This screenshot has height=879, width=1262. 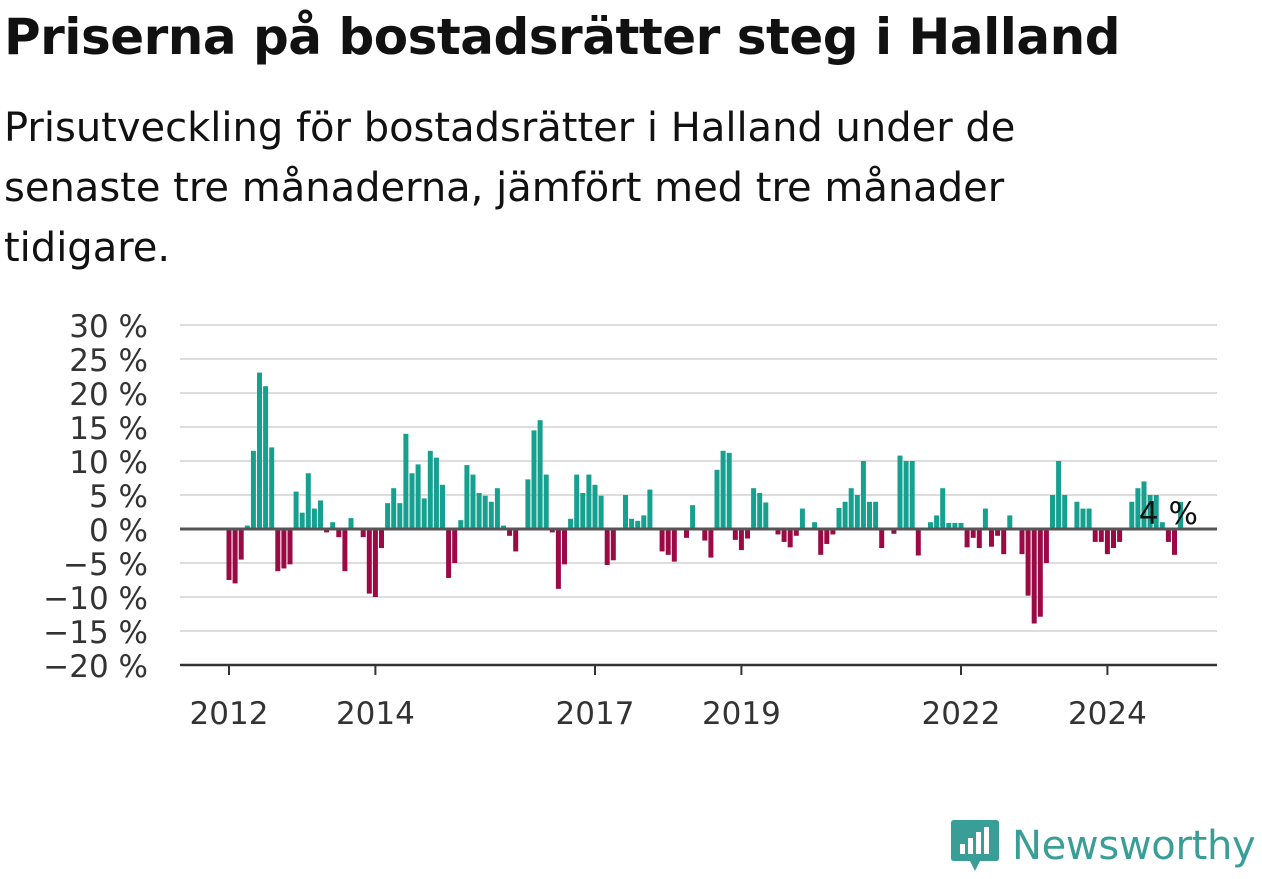 What do you see at coordinates (108, 327) in the screenshot?
I see `y-tick-label: 30 %` at bounding box center [108, 327].